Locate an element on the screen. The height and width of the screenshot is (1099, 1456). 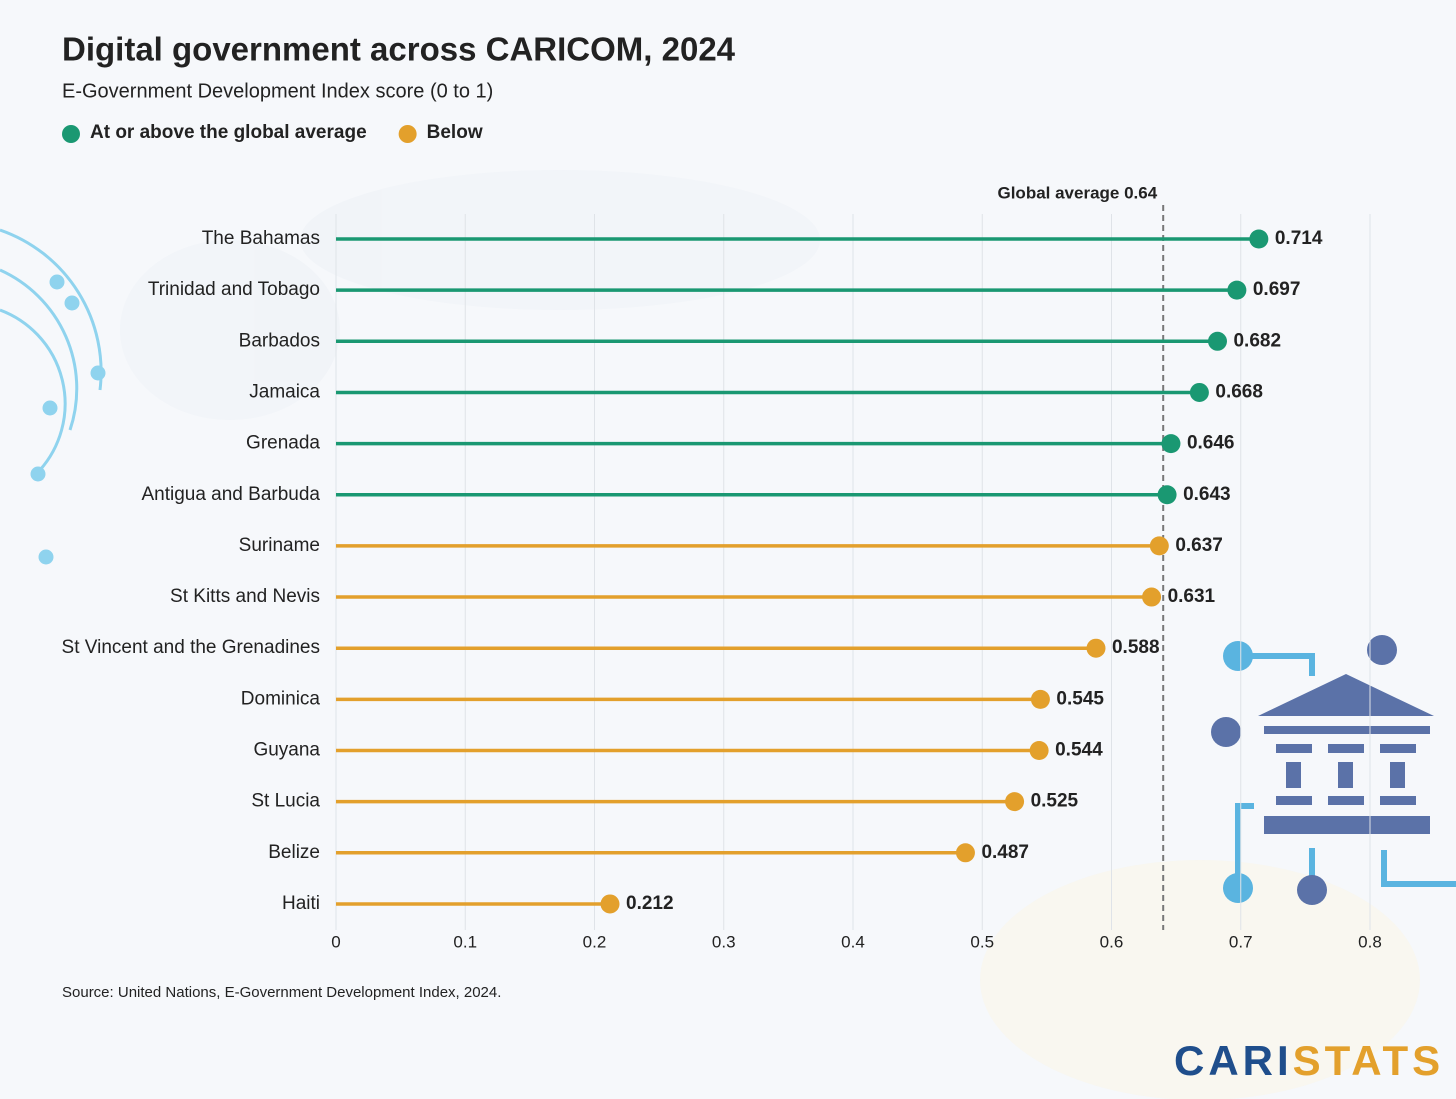
y-tick-label: St Lucia is located at coordinates (285, 801).